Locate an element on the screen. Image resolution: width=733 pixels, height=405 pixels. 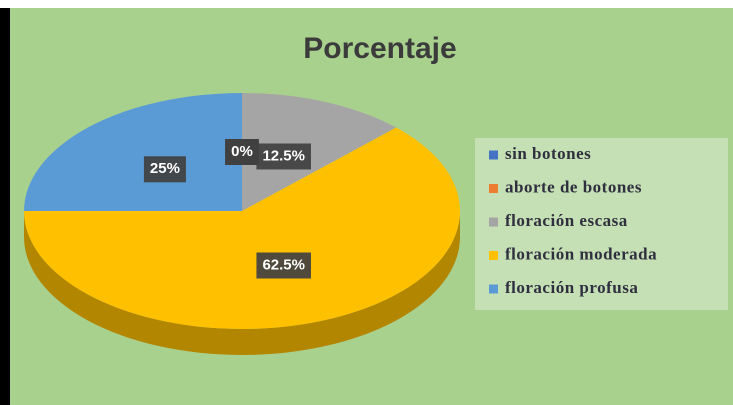
data-label-text: 12.5% is located at coordinates (283, 155).